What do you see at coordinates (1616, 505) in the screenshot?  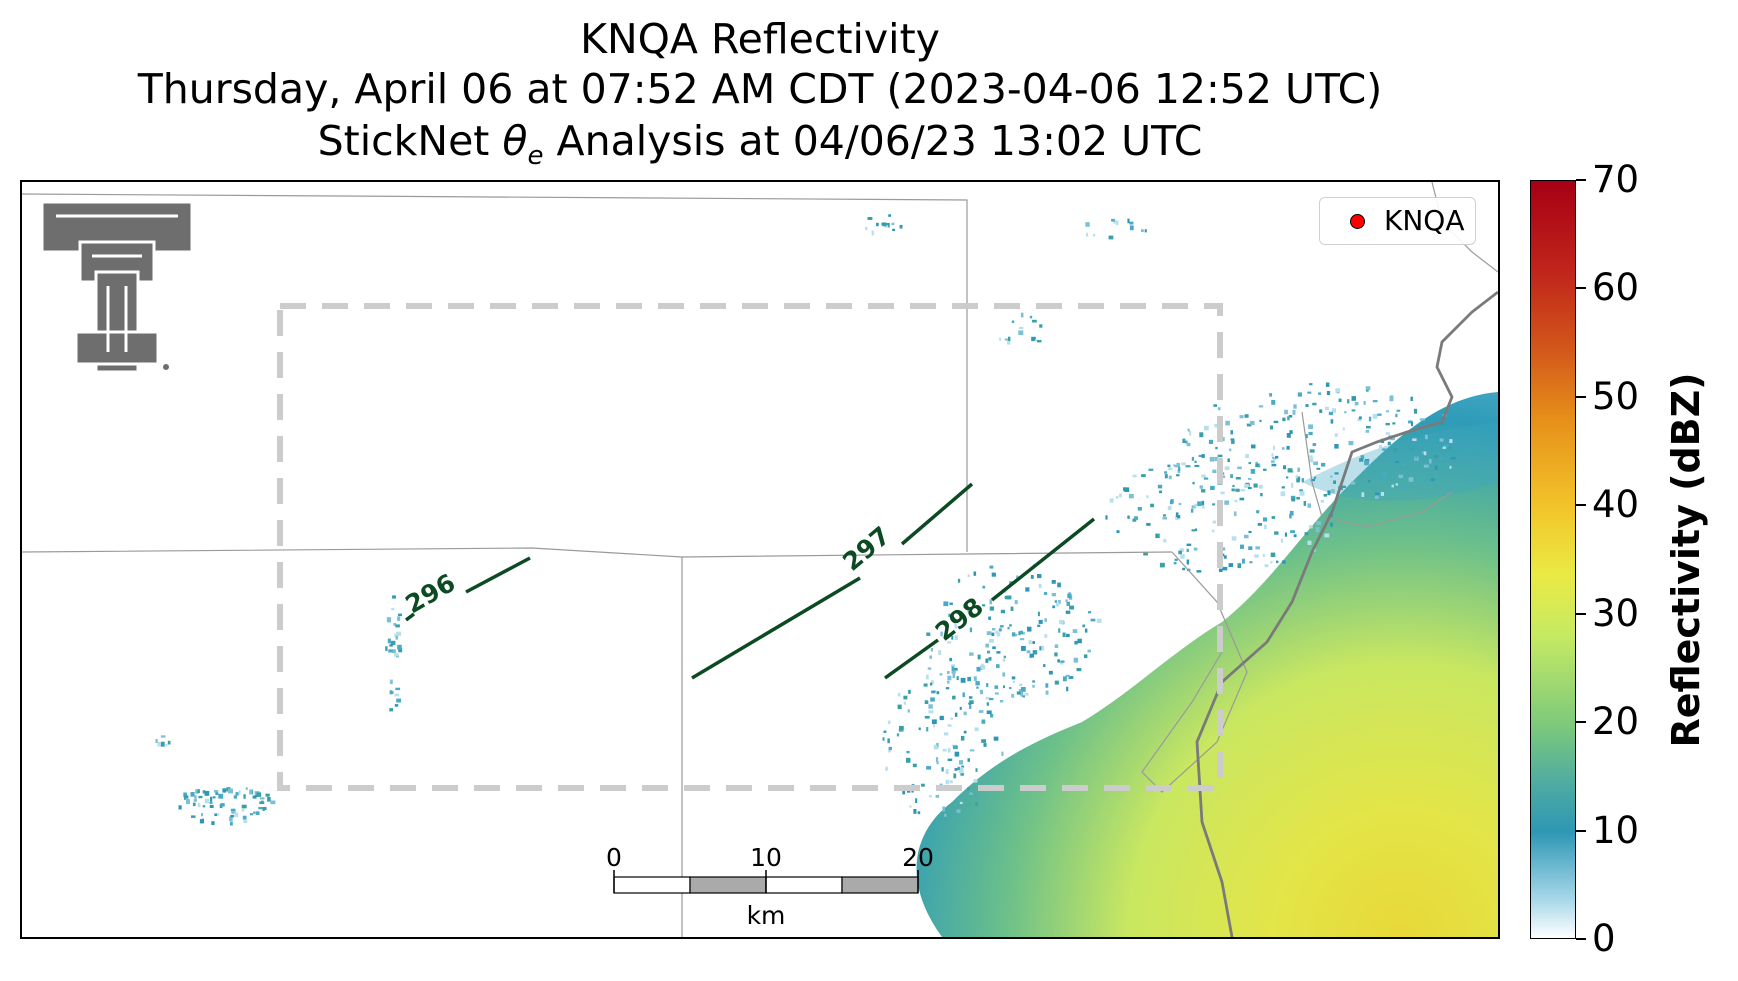 I see `colorbar-label-40: 40` at bounding box center [1616, 505].